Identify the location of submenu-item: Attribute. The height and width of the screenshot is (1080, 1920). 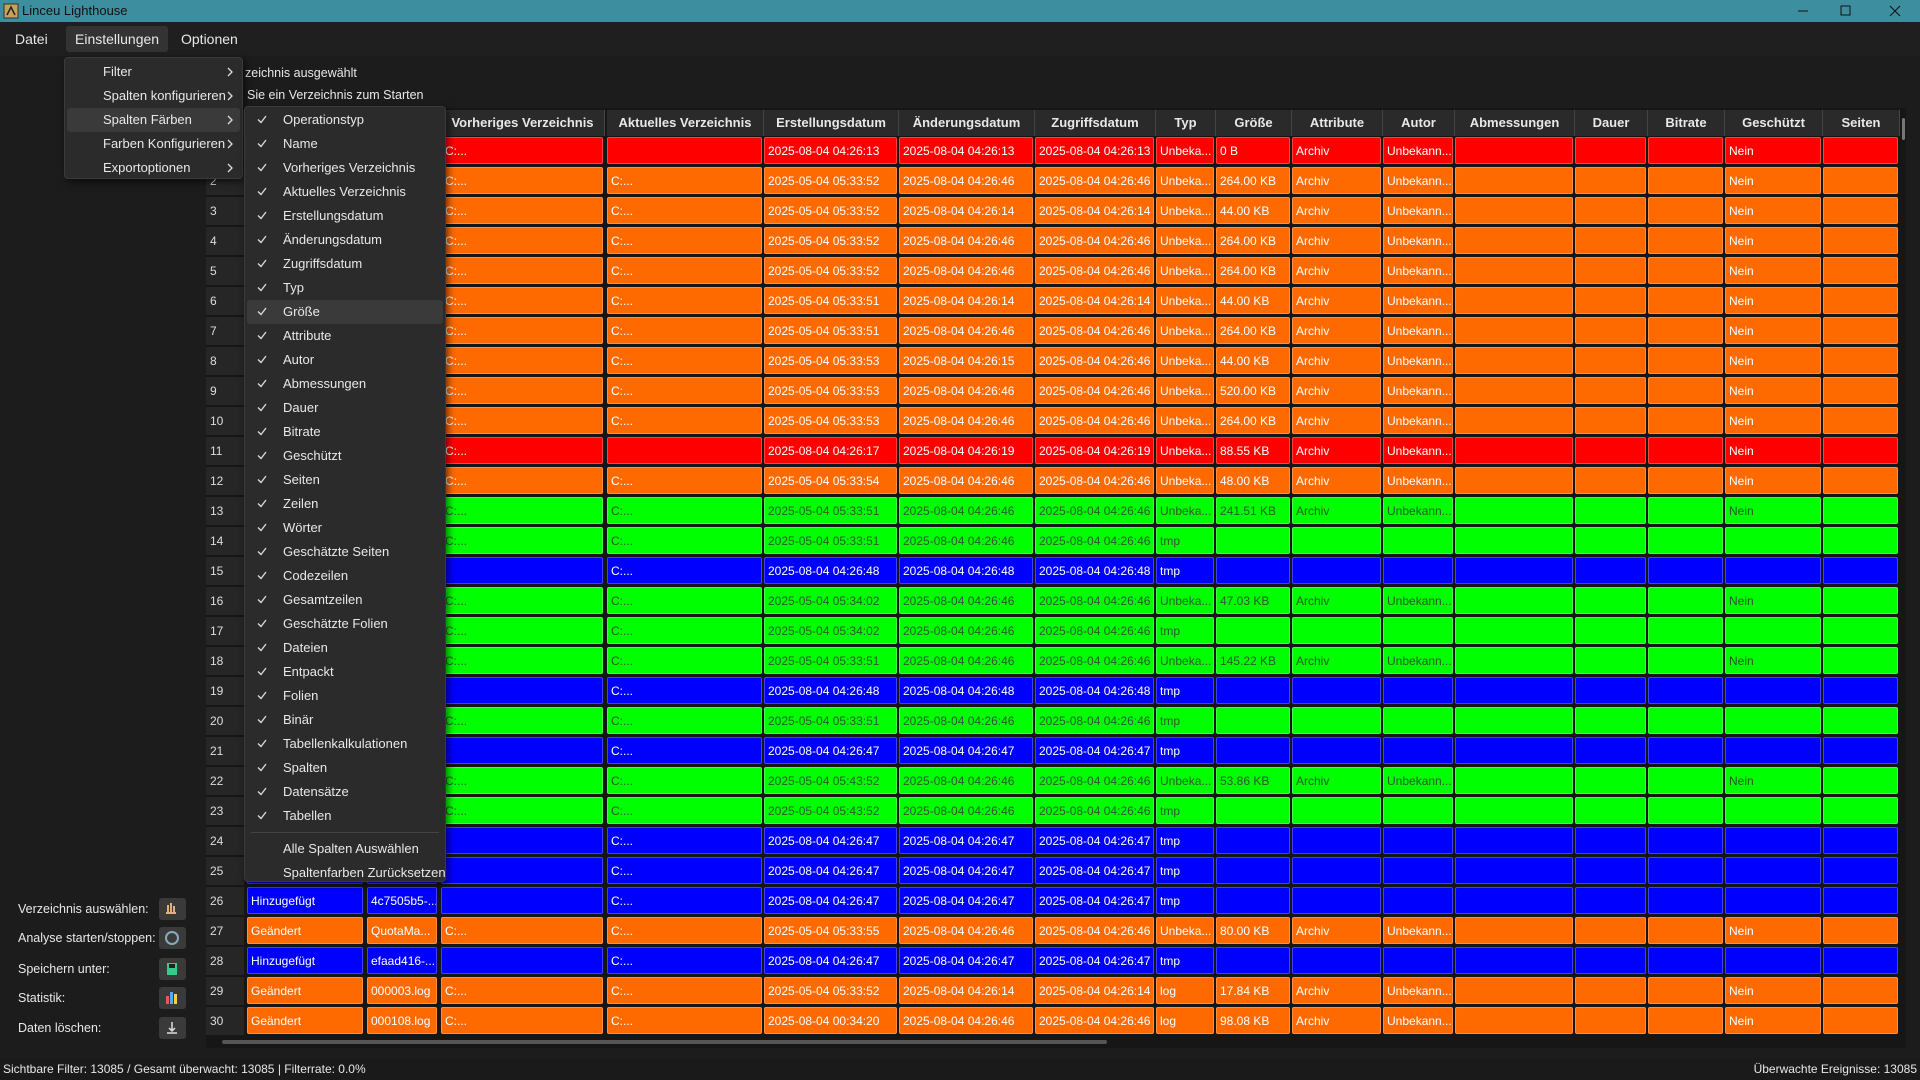
(345, 336).